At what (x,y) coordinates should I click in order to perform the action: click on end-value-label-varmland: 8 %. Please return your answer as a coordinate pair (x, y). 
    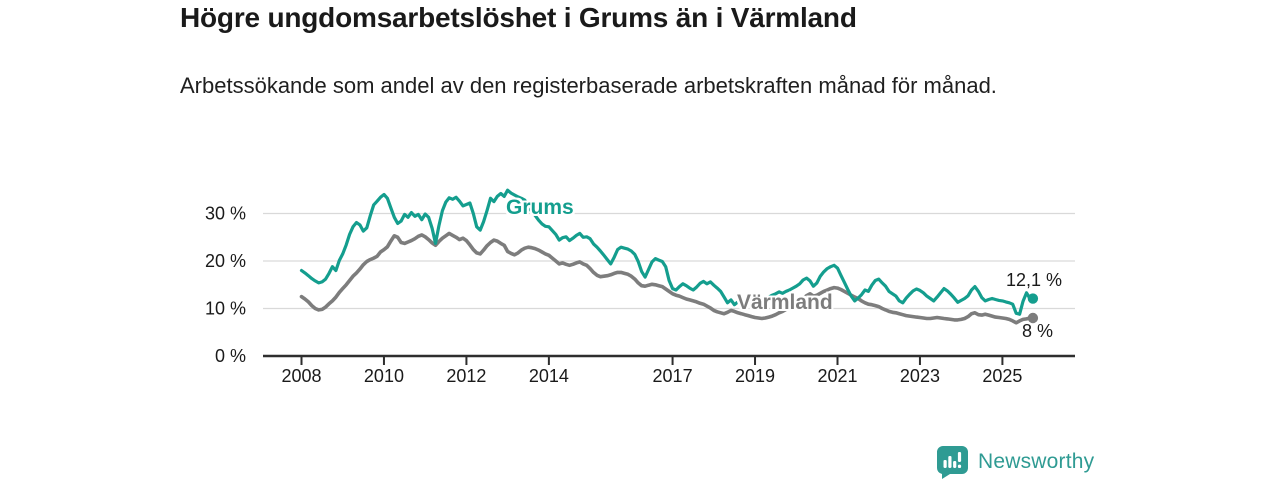
    Looking at the image, I should click on (1038, 331).